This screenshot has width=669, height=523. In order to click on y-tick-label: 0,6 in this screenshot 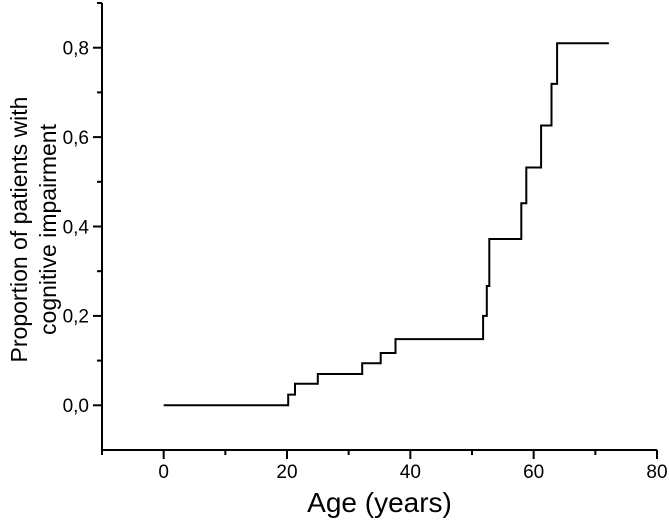, I will do `click(76, 138)`.